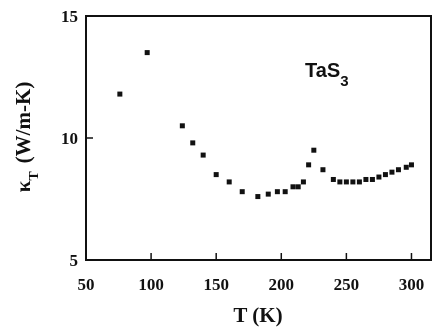 Image resolution: width=437 pixels, height=331 pixels. What do you see at coordinates (74, 260) in the screenshot?
I see `y-tick-label-5: 5` at bounding box center [74, 260].